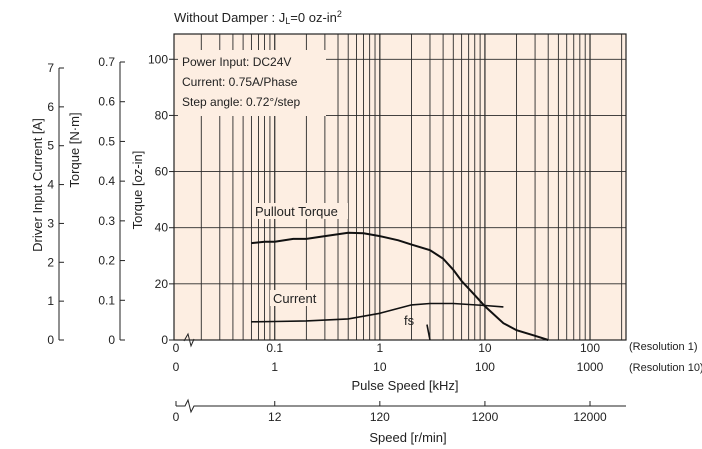  I want to click on oz-tick-label: 20, so click(162, 284).